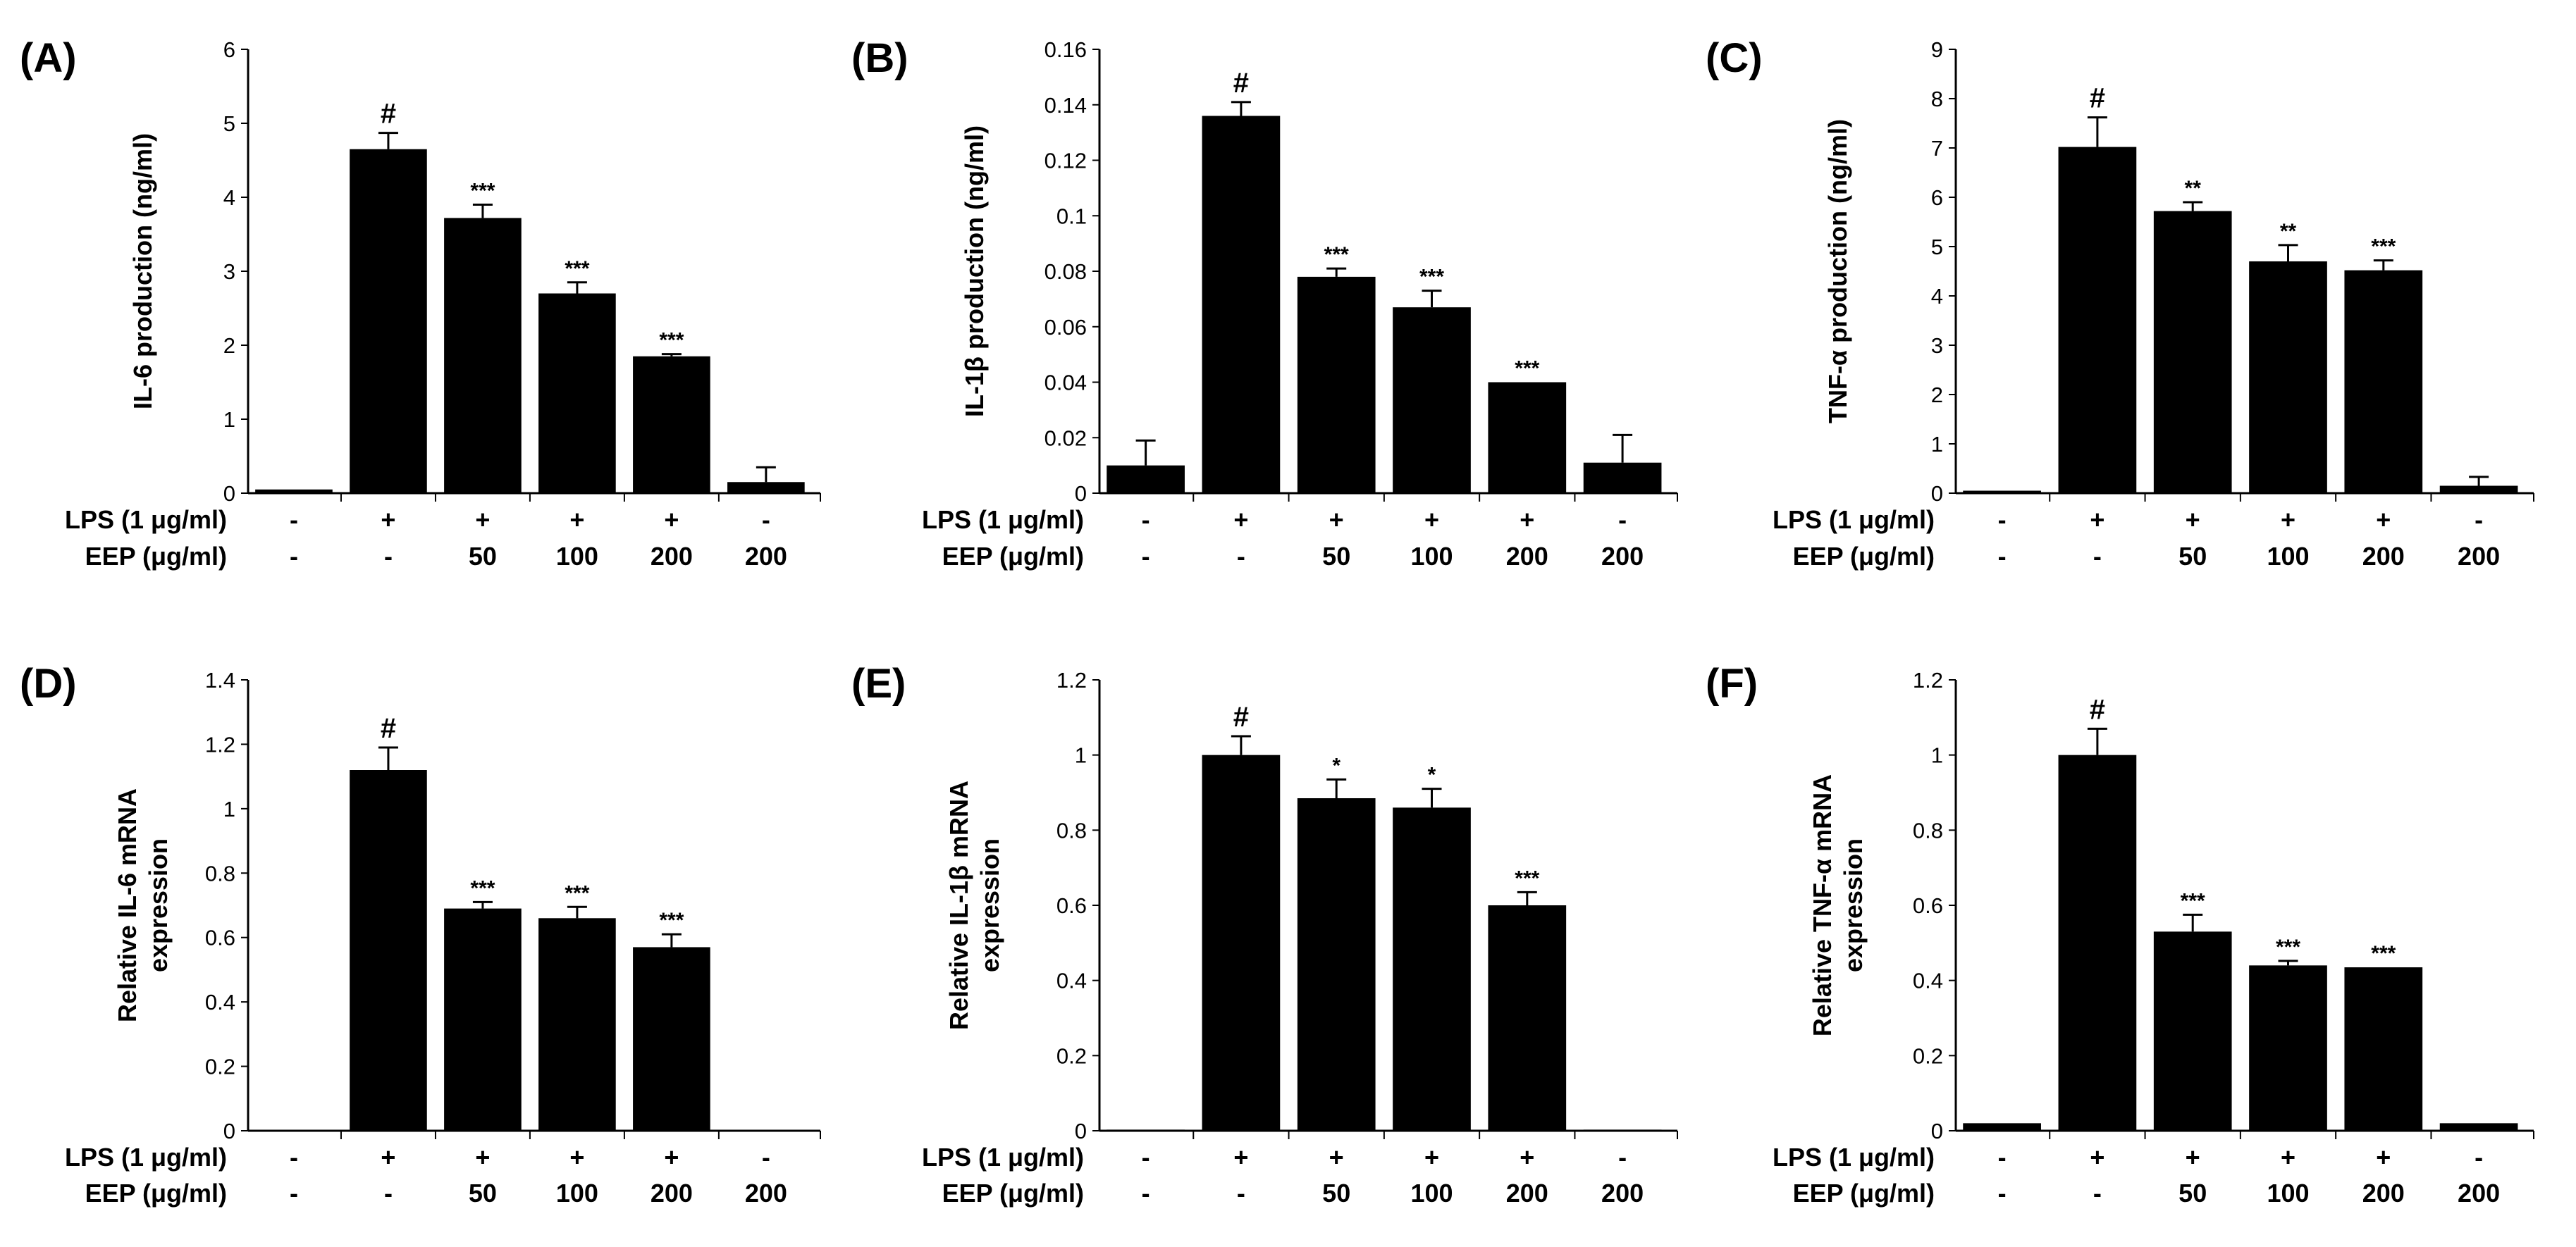 The height and width of the screenshot is (1247, 2576). What do you see at coordinates (1937, 99) in the screenshot?
I see `y-tick-label: 8` at bounding box center [1937, 99].